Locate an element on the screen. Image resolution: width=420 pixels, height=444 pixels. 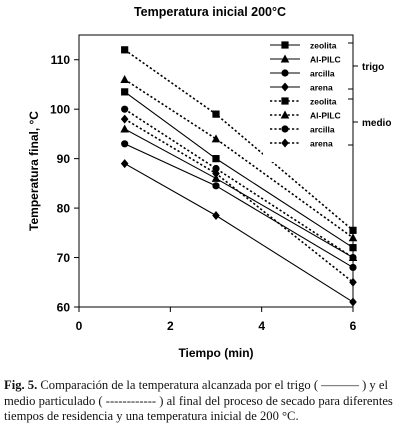
y-tick-label: 100 is located at coordinates (60, 110).